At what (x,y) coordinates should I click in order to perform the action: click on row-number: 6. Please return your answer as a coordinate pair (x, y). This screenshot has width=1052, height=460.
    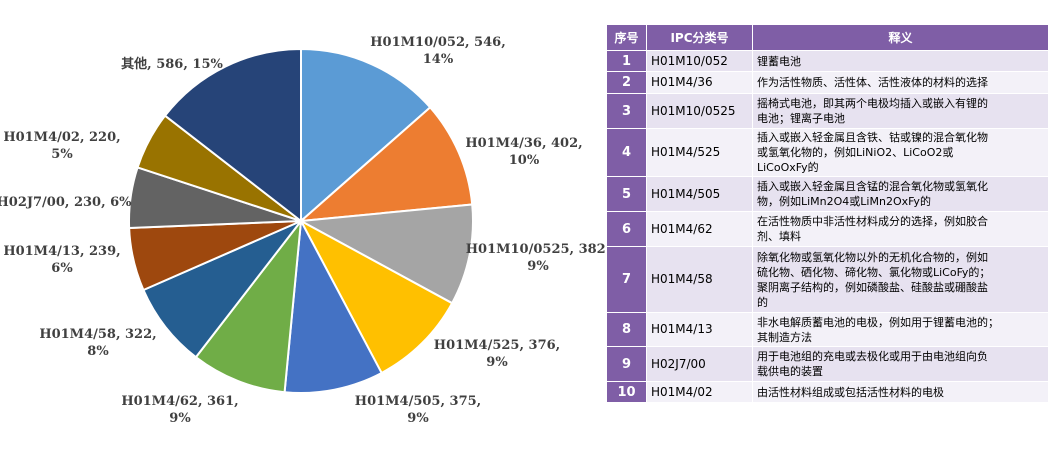
    Looking at the image, I should click on (626, 229).